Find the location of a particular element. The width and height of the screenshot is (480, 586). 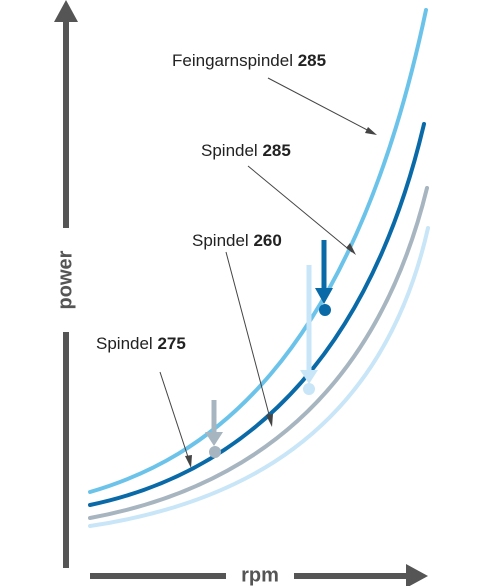

series-label-prefix: Feingarnspindel is located at coordinates (235, 60).